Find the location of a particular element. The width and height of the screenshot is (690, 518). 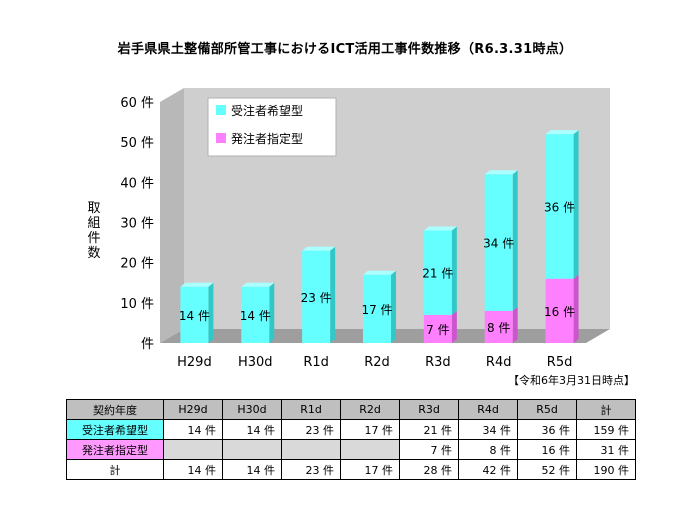

y-axis-label-char: 組 is located at coordinates (93, 223).